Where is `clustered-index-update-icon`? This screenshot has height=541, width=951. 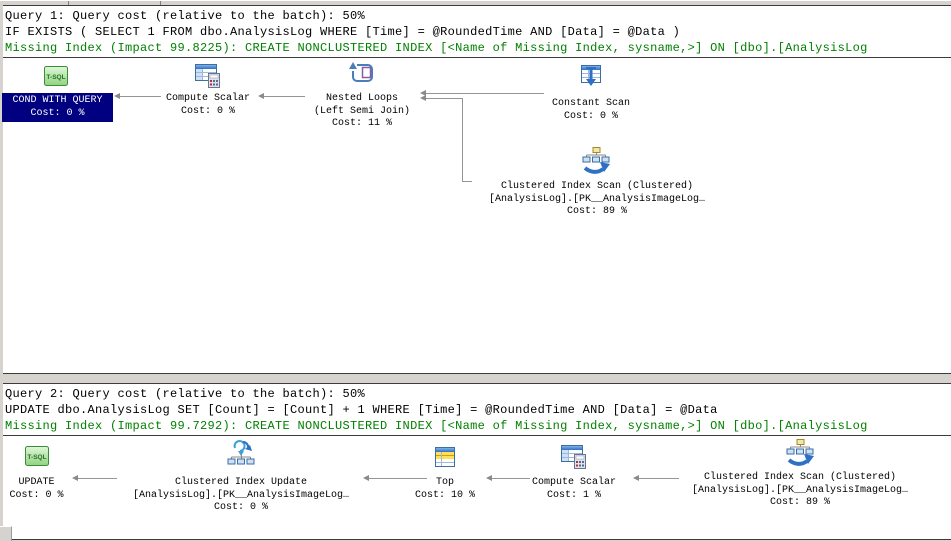 clustered-index-update-icon is located at coordinates (241, 456).